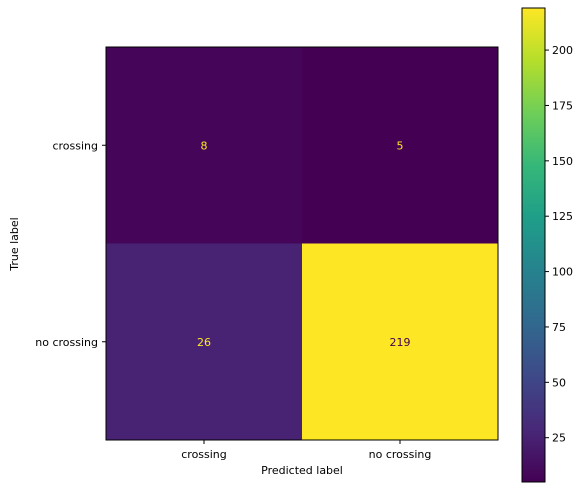 The image size is (582, 496). What do you see at coordinates (562, 105) in the screenshot?
I see `colorbar-tick-label: 175` at bounding box center [562, 105].